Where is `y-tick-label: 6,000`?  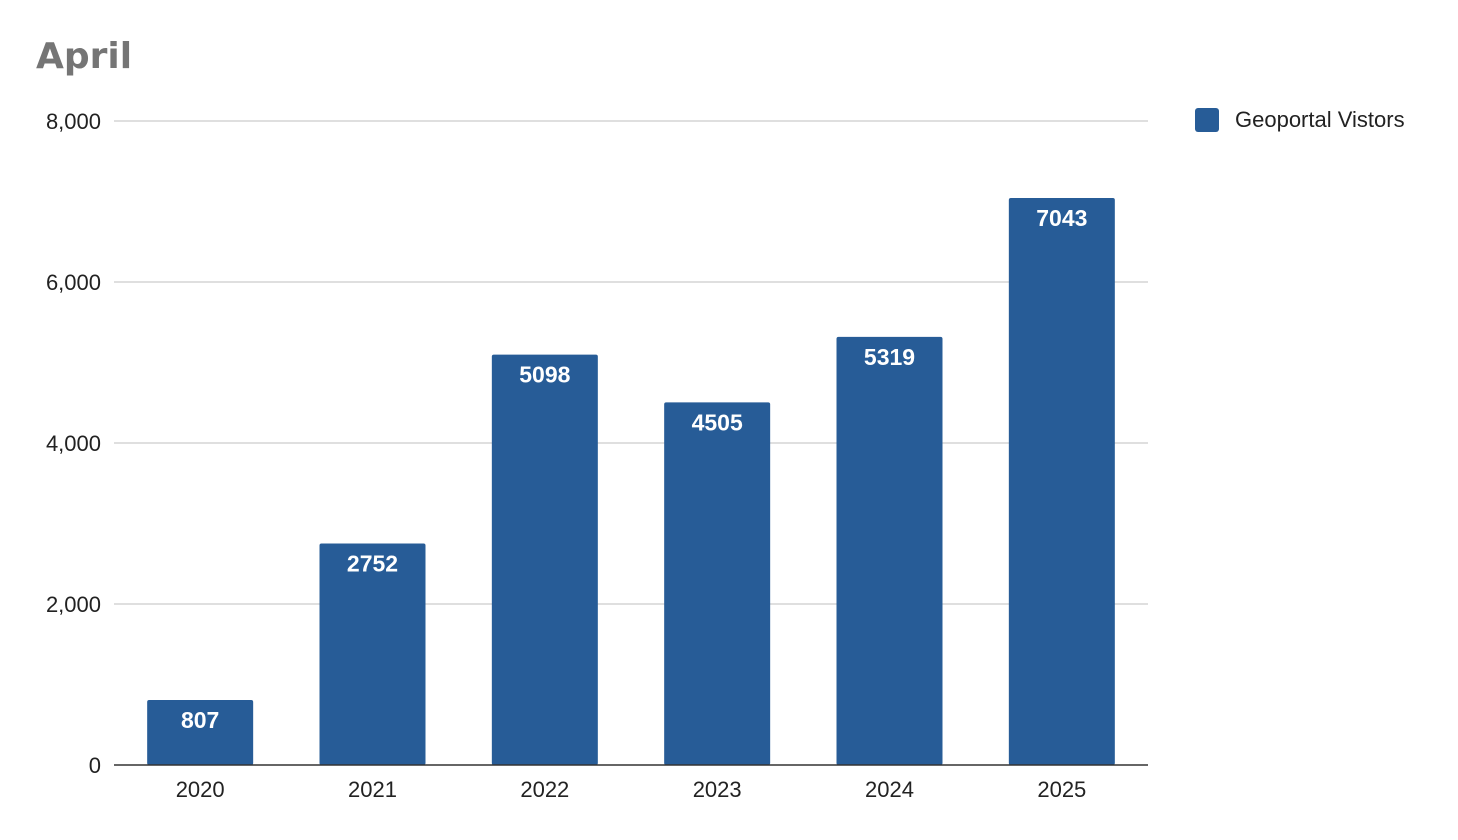 y-tick-label: 6,000 is located at coordinates (73, 282).